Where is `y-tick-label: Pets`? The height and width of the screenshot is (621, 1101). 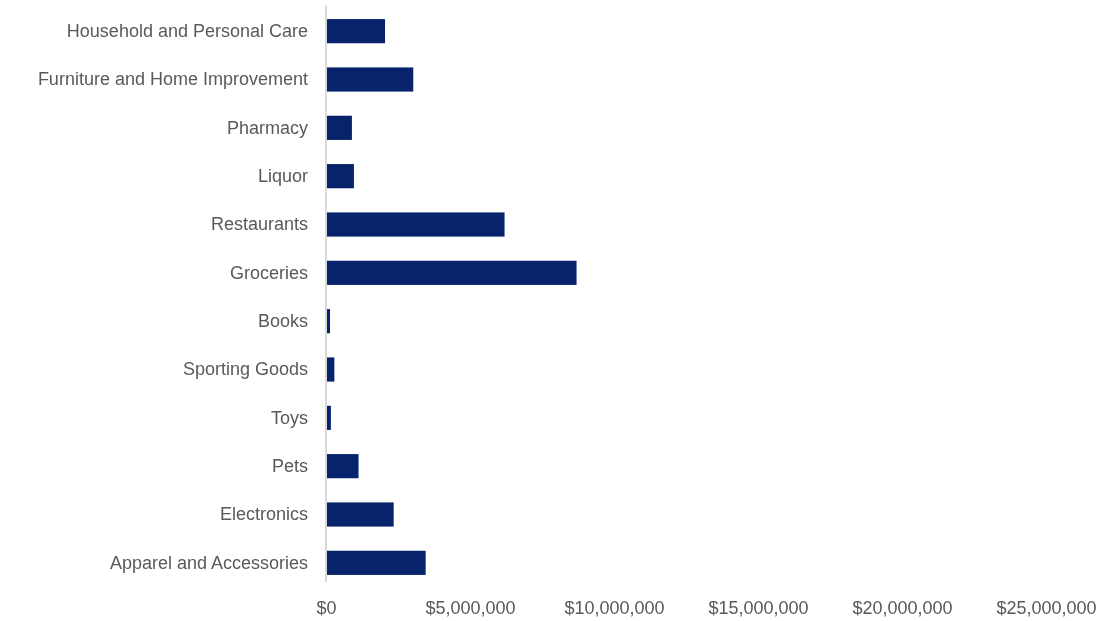 y-tick-label: Pets is located at coordinates (289, 465).